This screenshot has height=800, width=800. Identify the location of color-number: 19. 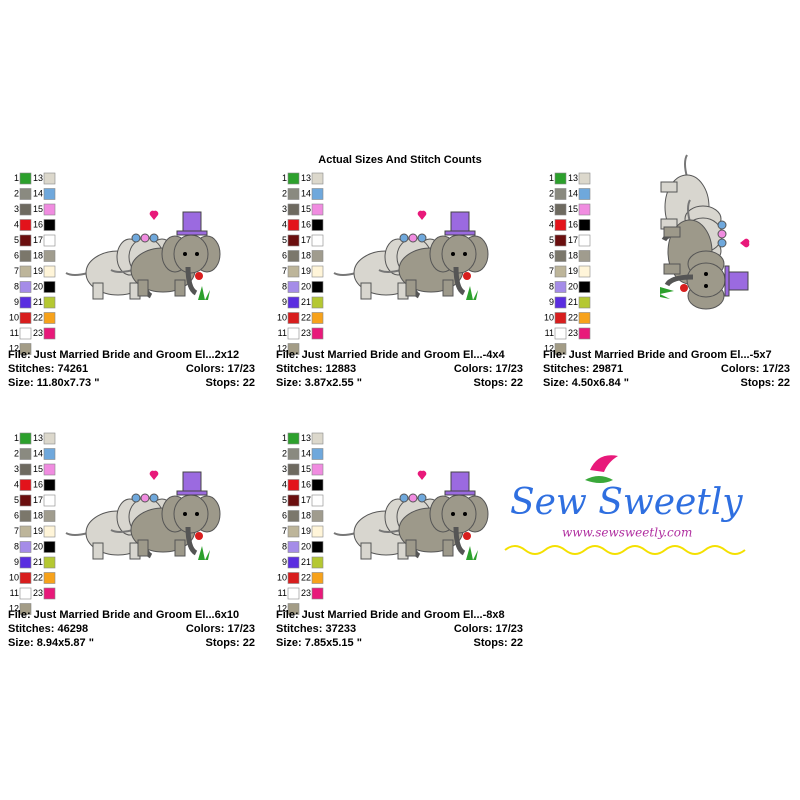
(306, 271).